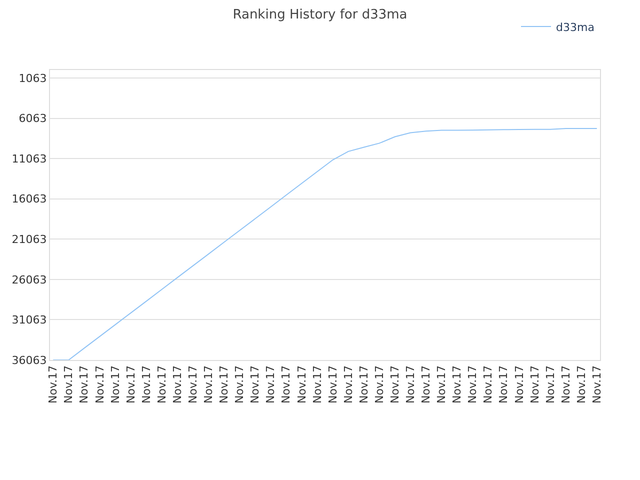 This screenshot has height=480, width=640. What do you see at coordinates (29, 199) in the screenshot?
I see `y-tick-label: 16063` at bounding box center [29, 199].